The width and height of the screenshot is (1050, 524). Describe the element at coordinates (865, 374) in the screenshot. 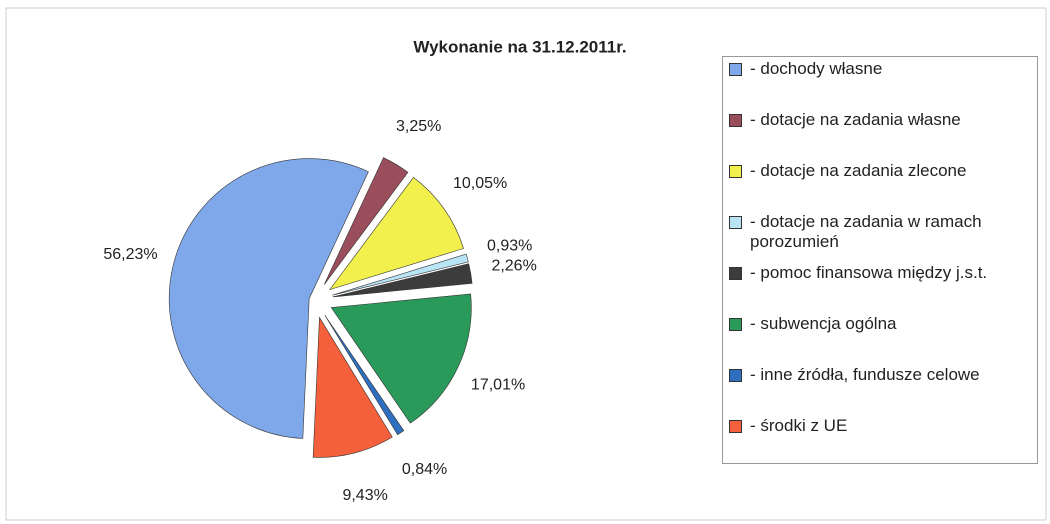

I see `legend-label: - inne źródła, fundusze celowe` at that location.